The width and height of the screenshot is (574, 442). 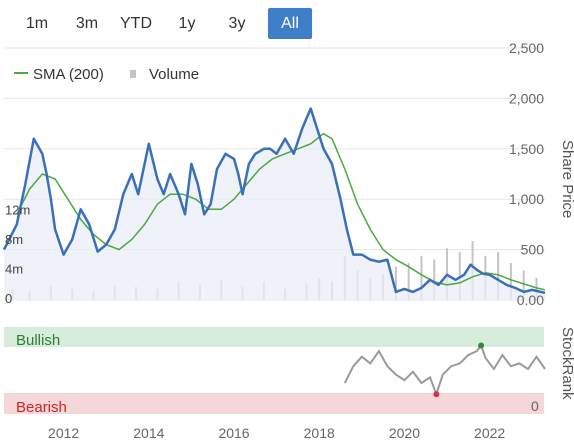 What do you see at coordinates (68, 74) in the screenshot?
I see `sma-legend-label: SMA (200)` at bounding box center [68, 74].